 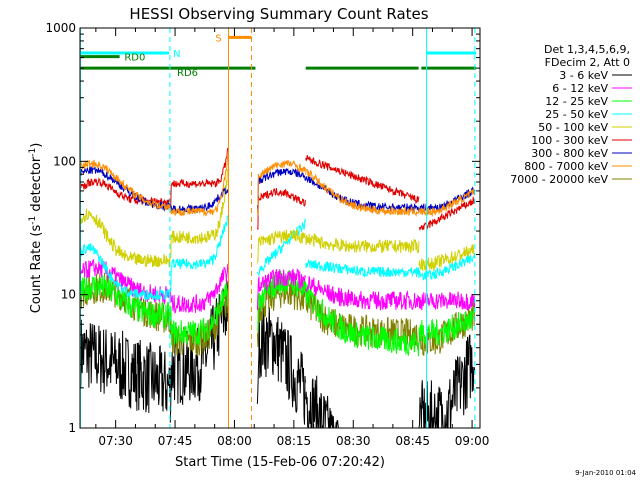 What do you see at coordinates (583, 75) in the screenshot?
I see `legend-label-0: 3 - 6 keV` at bounding box center [583, 75].